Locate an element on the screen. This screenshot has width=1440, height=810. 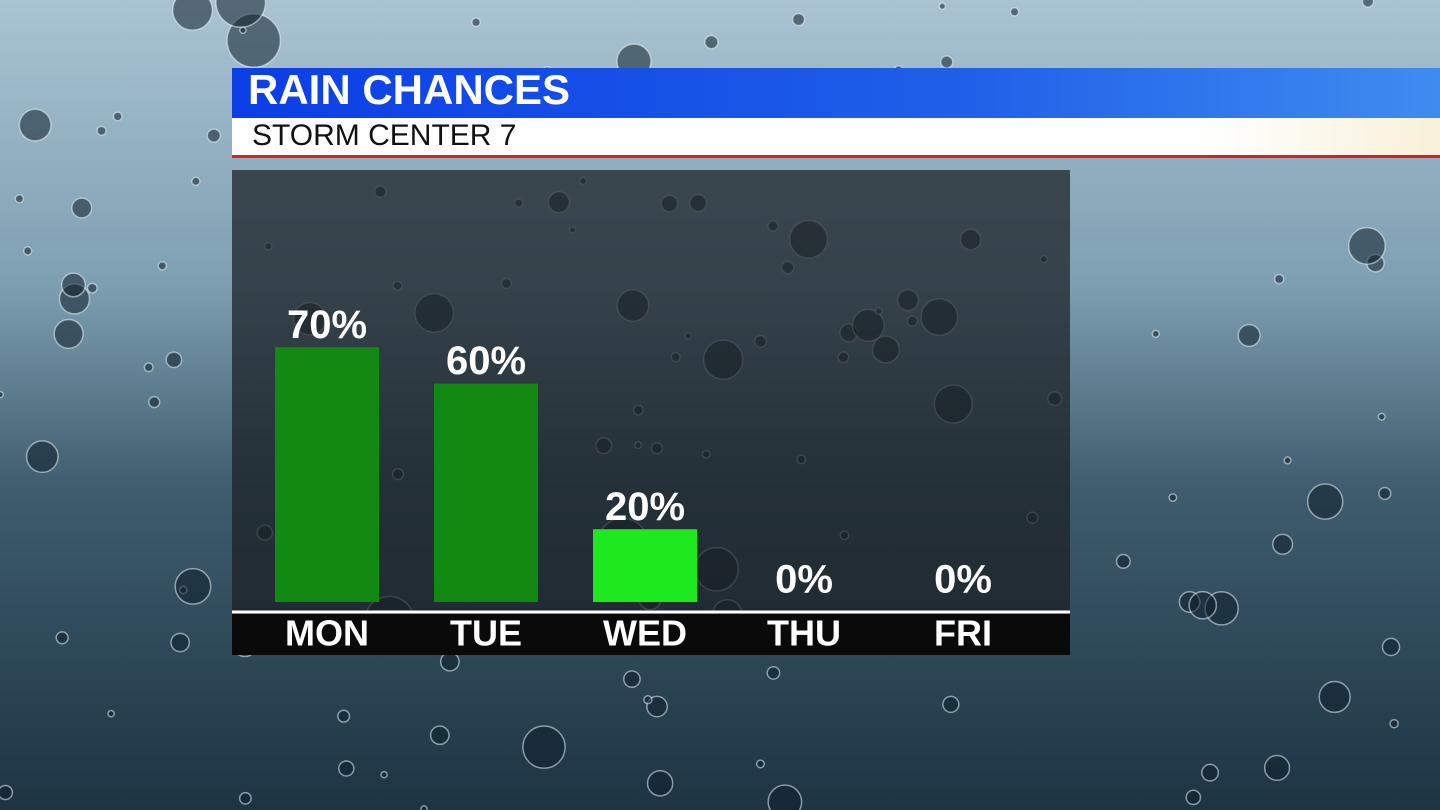
chart-title: RAIN CHANCES is located at coordinates (409, 89).